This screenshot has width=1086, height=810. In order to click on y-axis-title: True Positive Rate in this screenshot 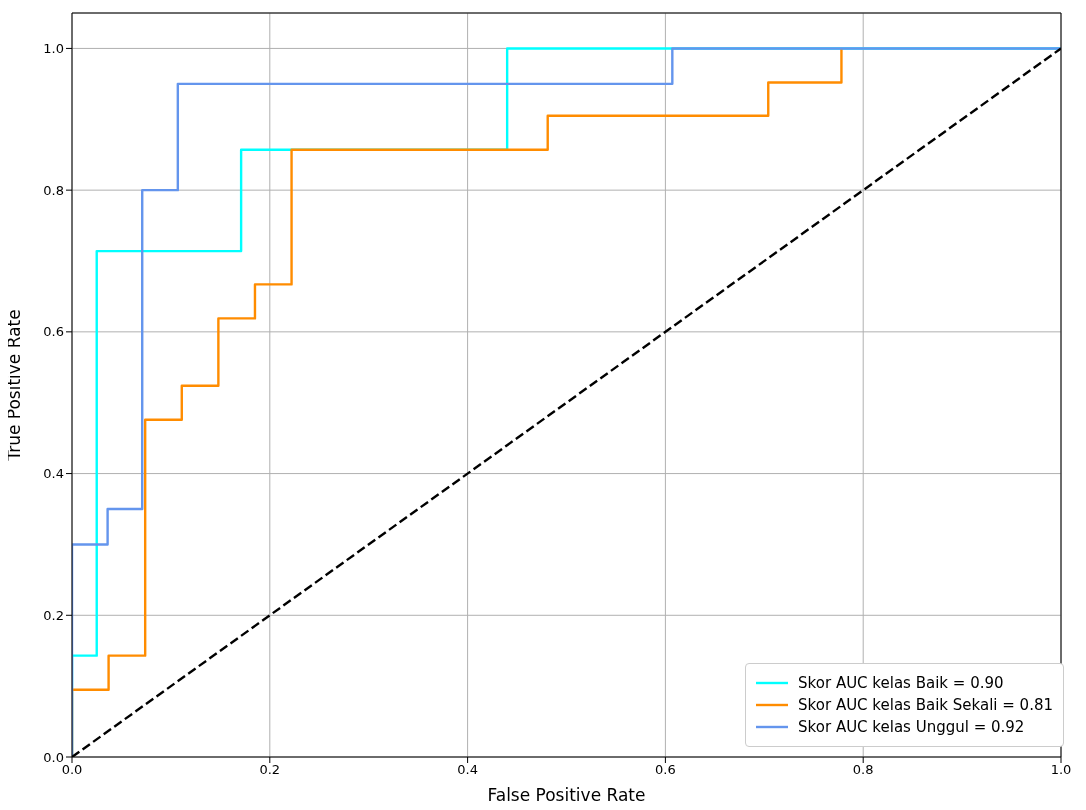, I will do `click(14, 385)`.